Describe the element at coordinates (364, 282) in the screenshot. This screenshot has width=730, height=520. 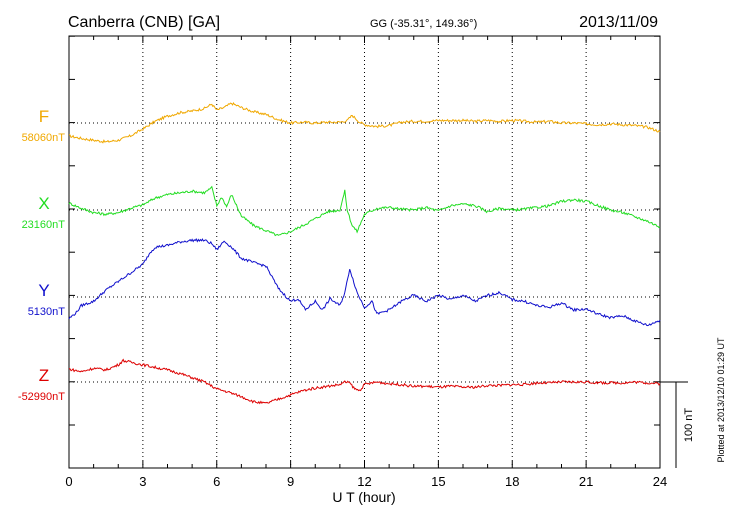
I see `trace-y` at that location.